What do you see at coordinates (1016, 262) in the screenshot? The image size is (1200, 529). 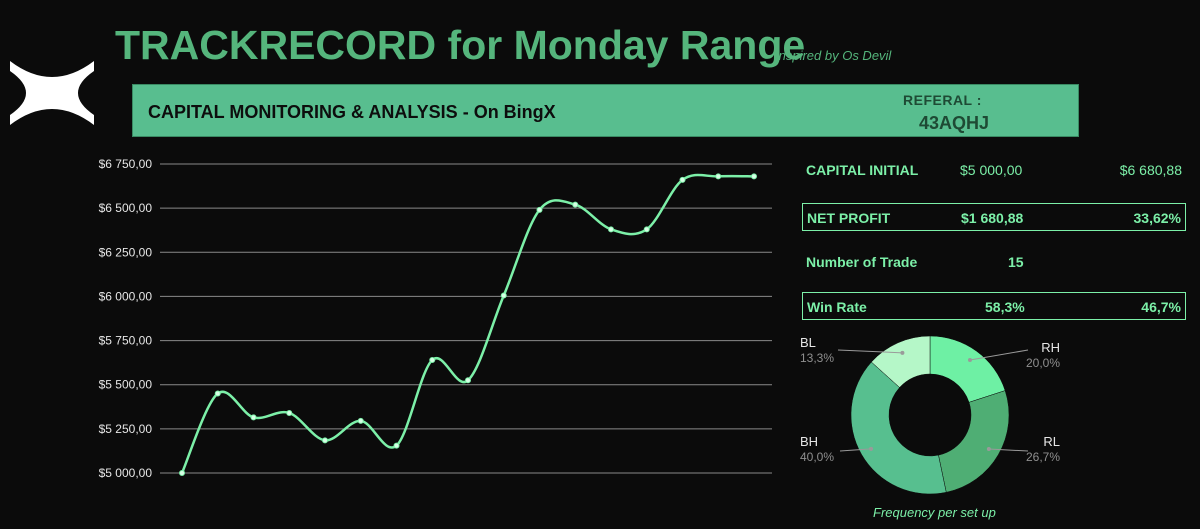 I see `stat-number-of-trade-value: 15` at bounding box center [1016, 262].